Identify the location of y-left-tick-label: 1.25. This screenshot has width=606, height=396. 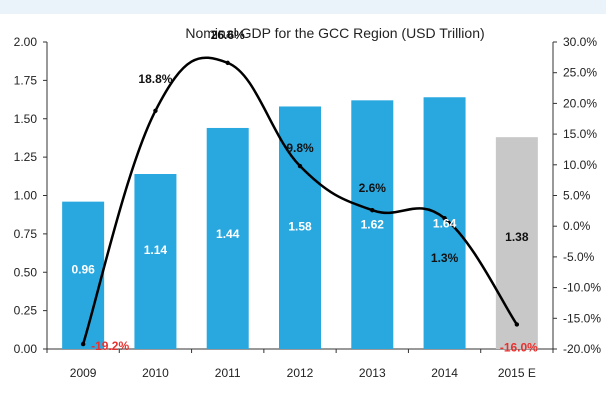
(26, 157).